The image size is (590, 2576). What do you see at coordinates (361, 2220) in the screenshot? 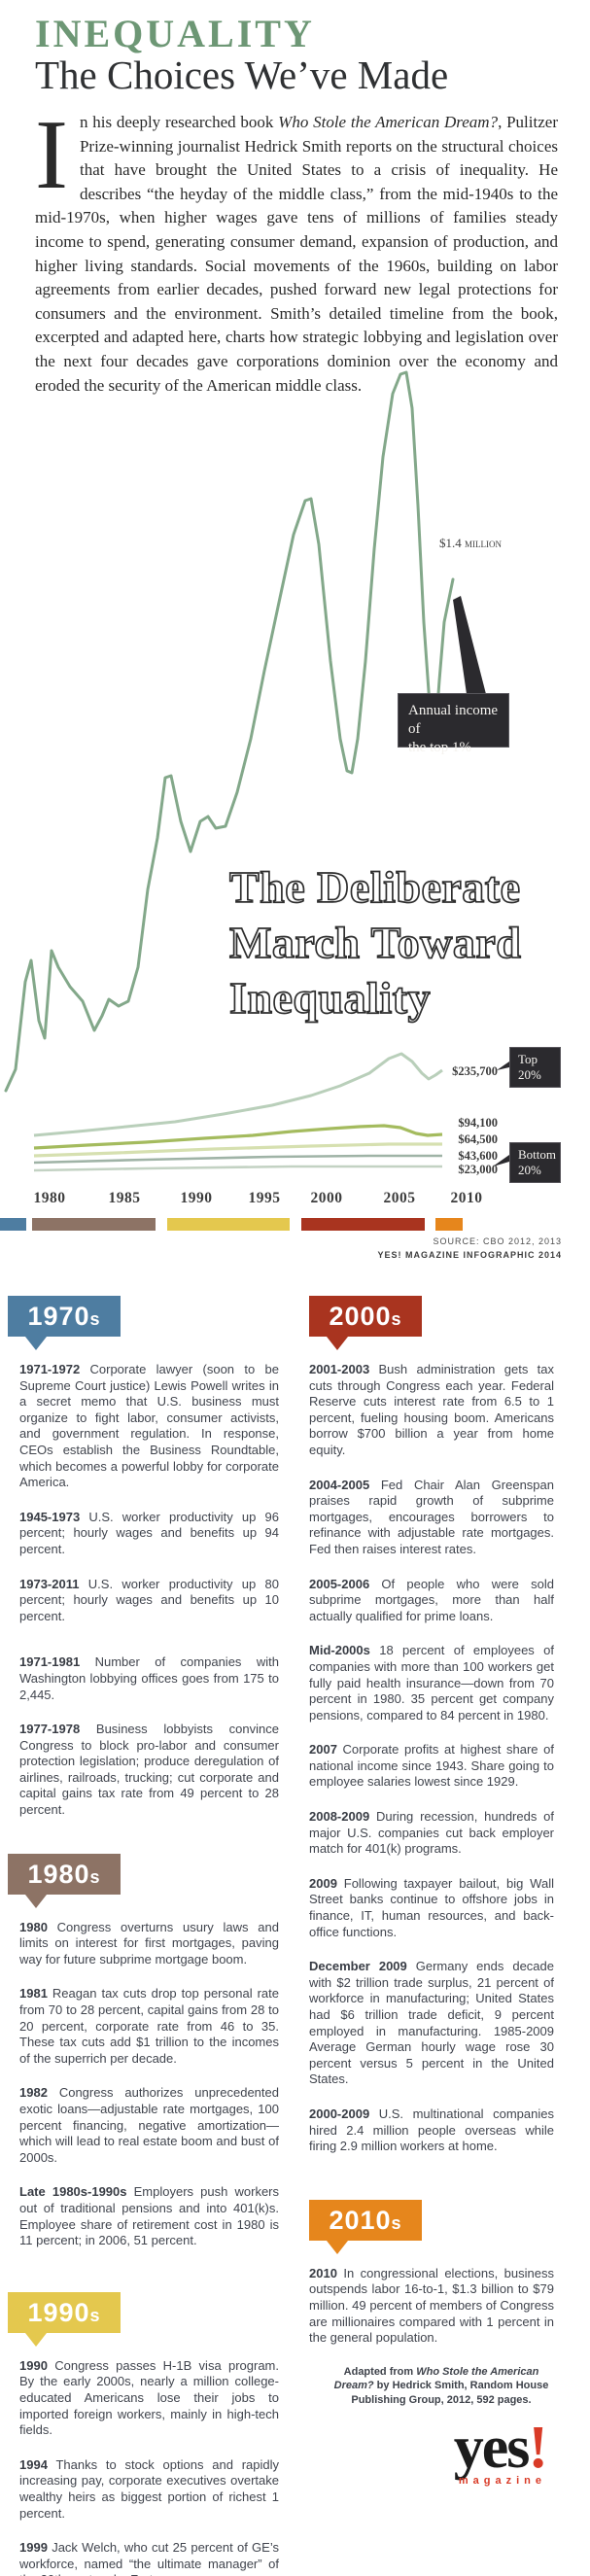
I see `flag-2010s-label: 2010` at bounding box center [361, 2220].